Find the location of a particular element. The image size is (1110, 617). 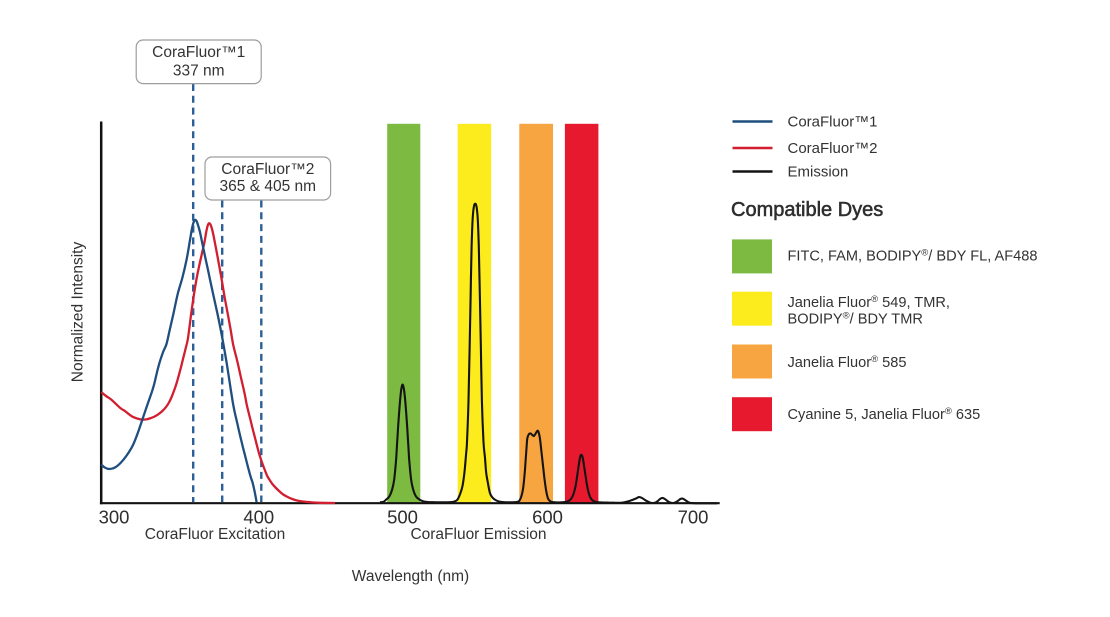

svg-text: CoraFluor Excitation is located at coordinates (215, 534).